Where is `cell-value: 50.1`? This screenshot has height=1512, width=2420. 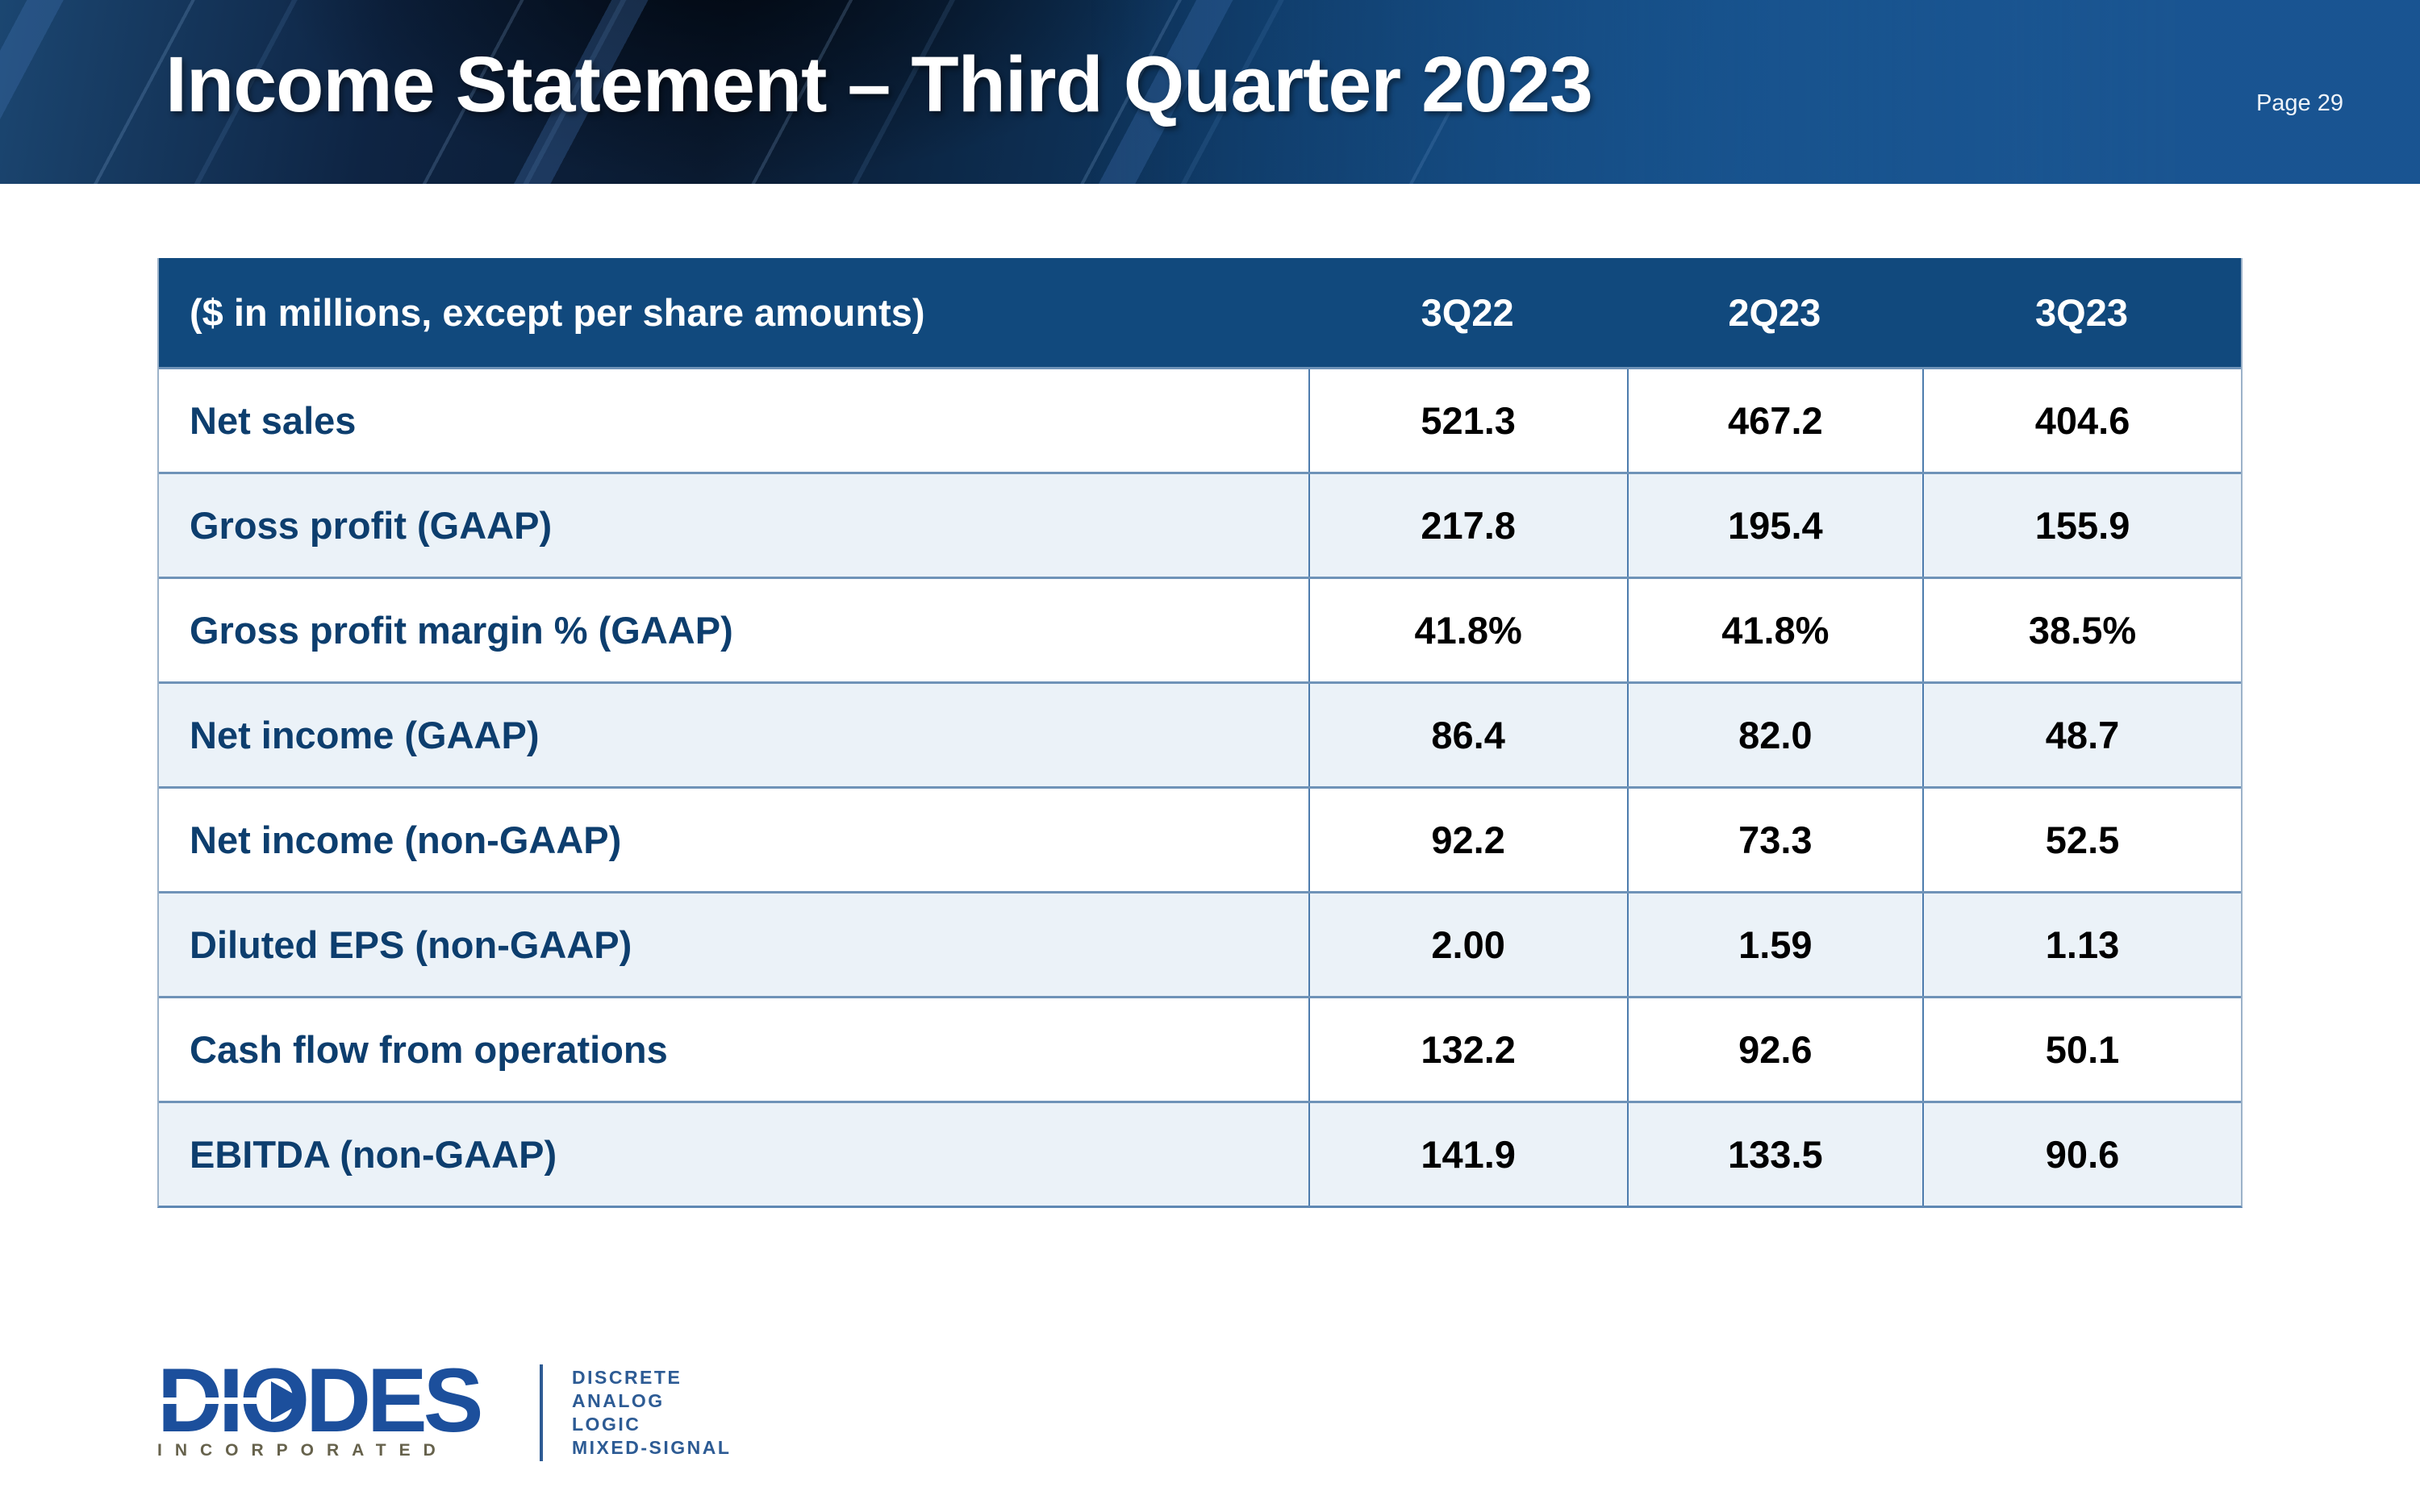 cell-value: 50.1 is located at coordinates (2081, 1049).